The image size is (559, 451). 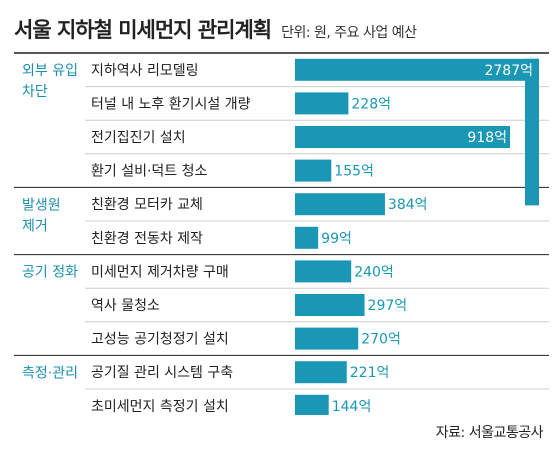 What do you see at coordinates (35, 92) in the screenshot?
I see `group-label: 차단` at bounding box center [35, 92].